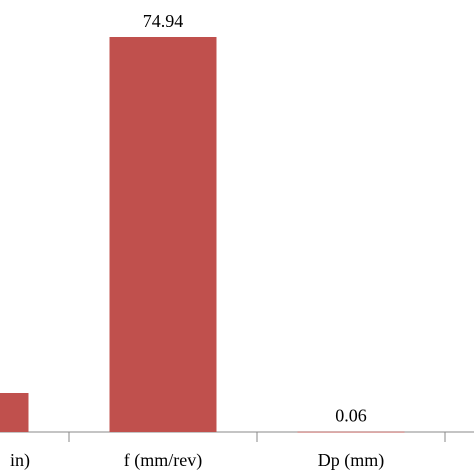  Describe the element at coordinates (20, 460) in the screenshot. I see `x-tick-label: in)` at that location.